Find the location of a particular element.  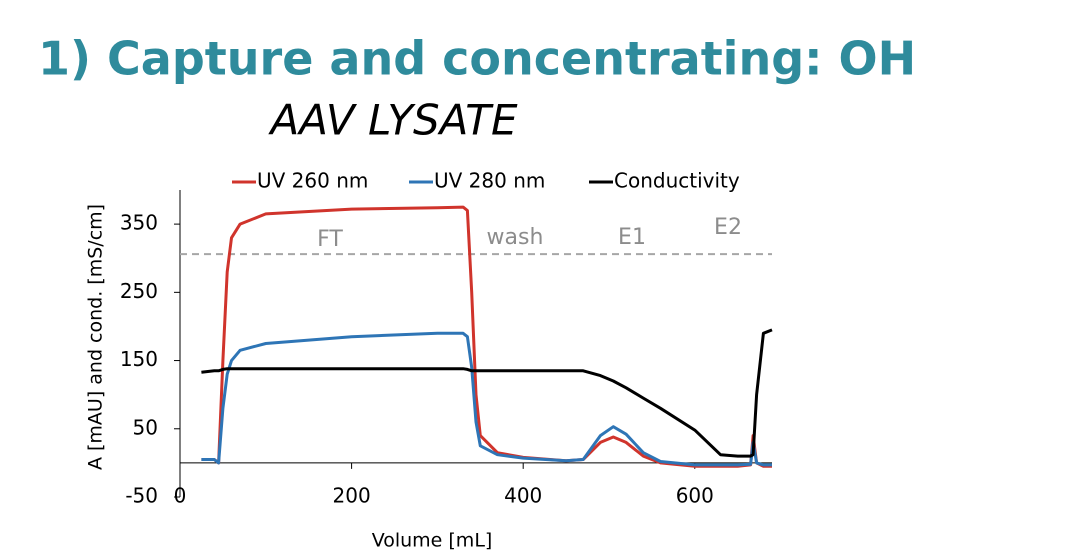

x-tick-label: 600 is located at coordinates (695, 496).